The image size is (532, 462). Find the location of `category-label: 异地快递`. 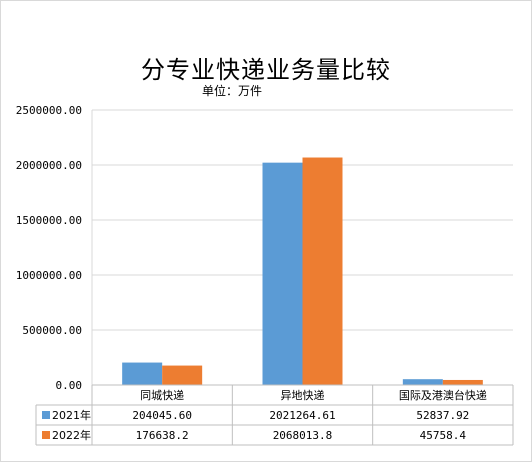

category-label: 异地快递 is located at coordinates (303, 395).